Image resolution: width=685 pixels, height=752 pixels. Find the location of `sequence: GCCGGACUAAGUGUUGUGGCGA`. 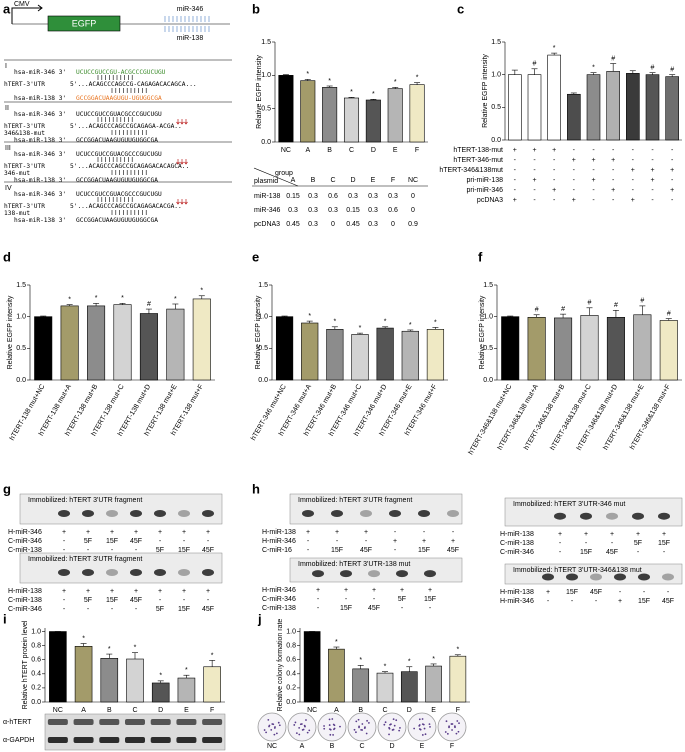

sequence: GCCGGACUAAGUGUUGUGGCGA is located at coordinates (117, 180).